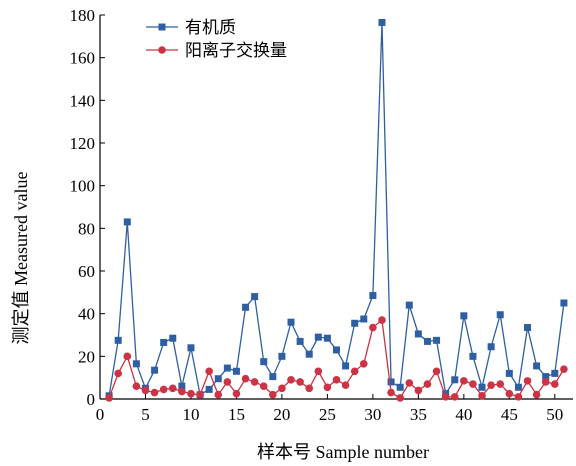 The width and height of the screenshot is (576, 466). I want to click on x-axis-title: 样本号 Sample number, so click(343, 452).